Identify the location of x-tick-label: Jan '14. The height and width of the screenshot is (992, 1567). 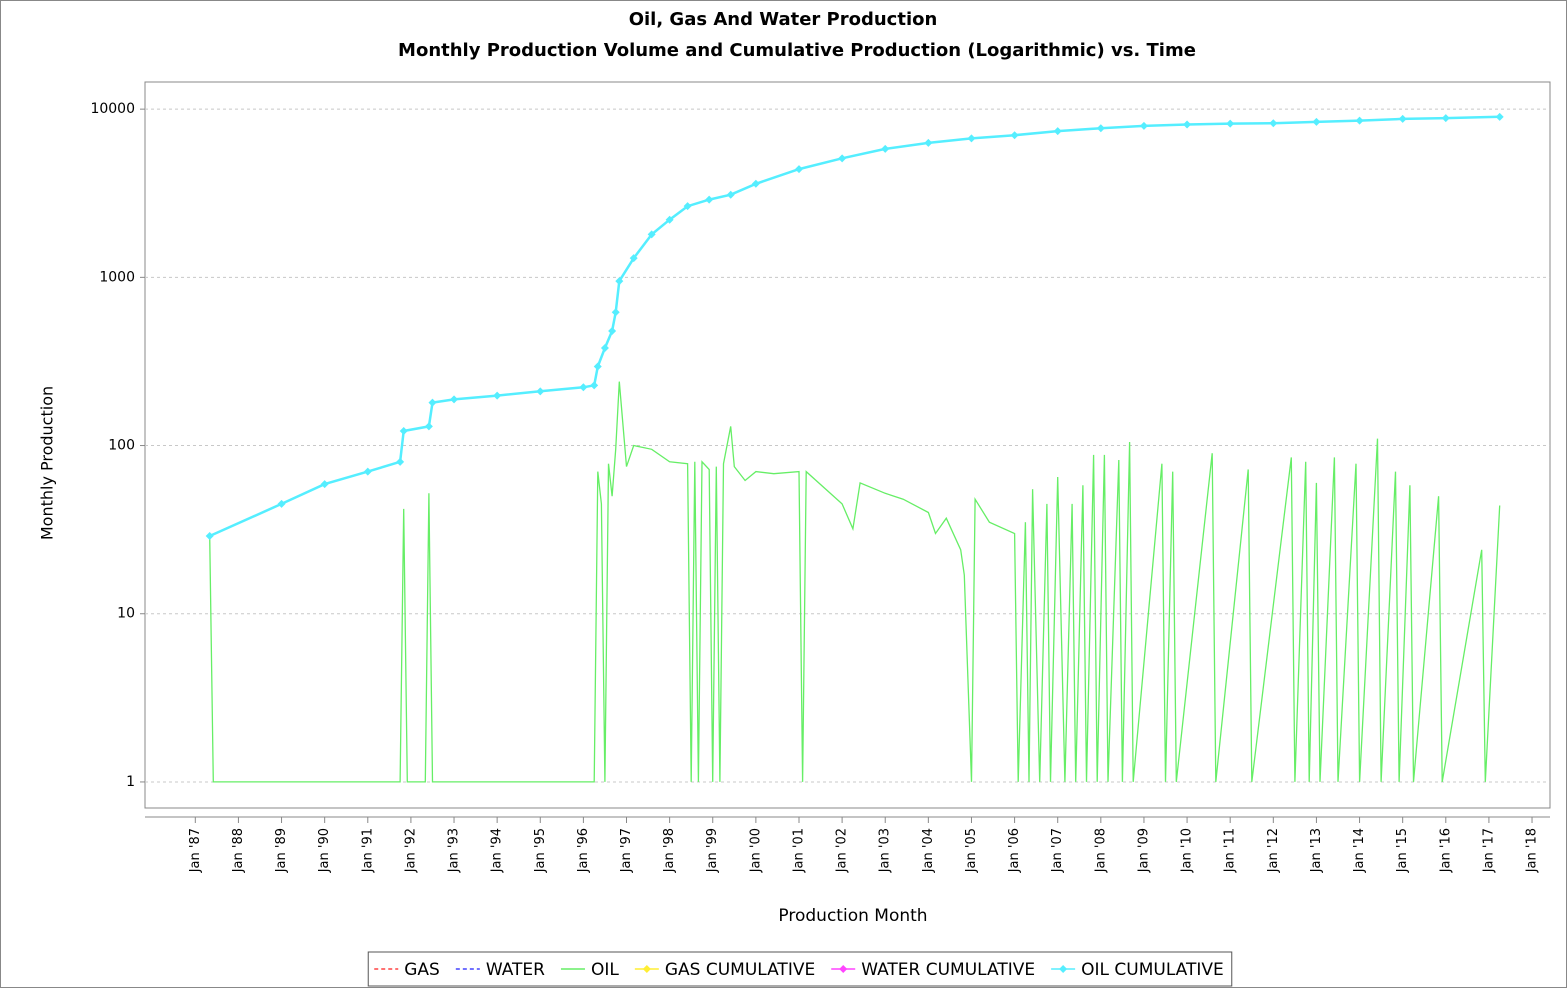
(1359, 850).